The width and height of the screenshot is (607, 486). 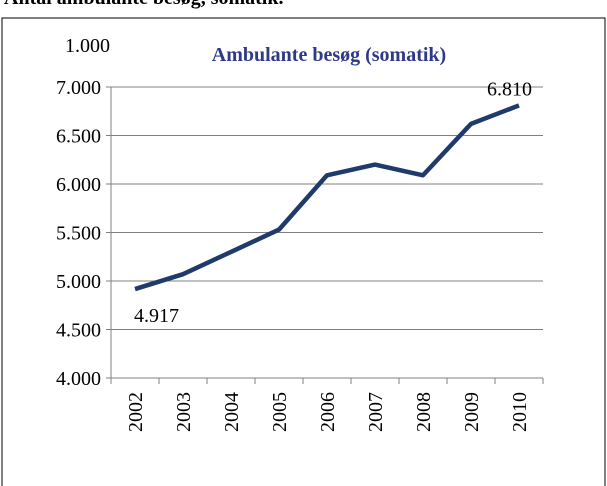 What do you see at coordinates (232, 412) in the screenshot?
I see `x-tick-label: 2004` at bounding box center [232, 412].